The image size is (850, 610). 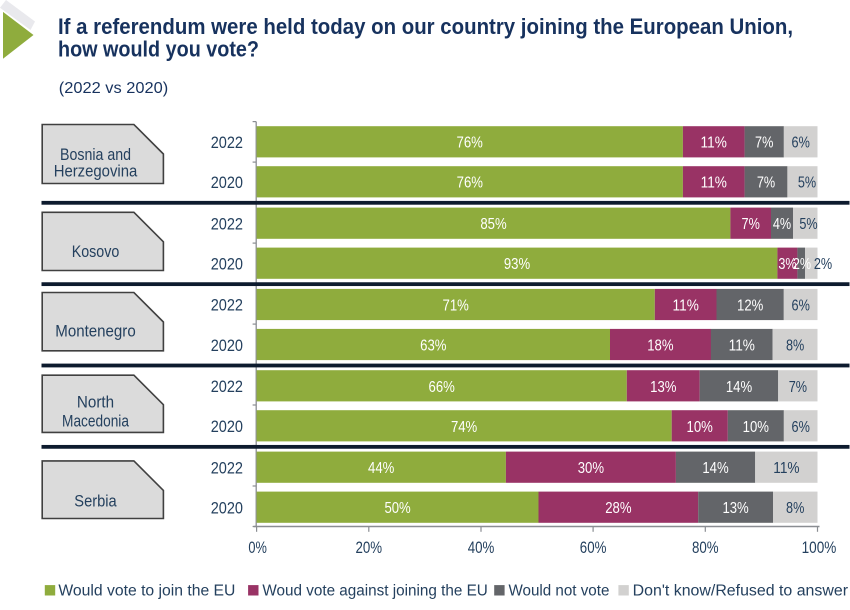 I want to click on svg-text: Don't know/Refused to answer, so click(x=740, y=591).